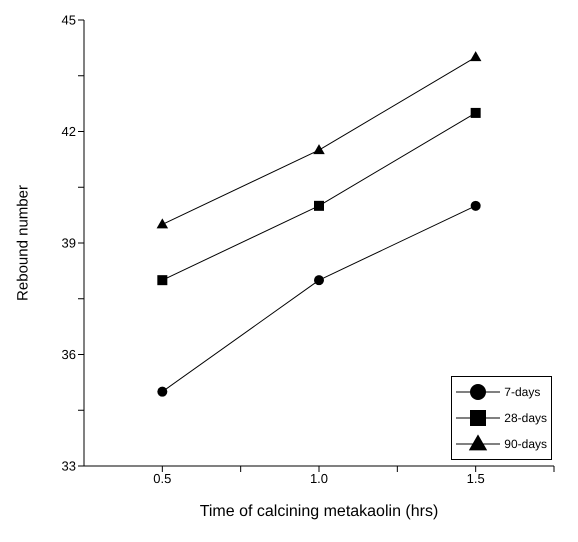 The width and height of the screenshot is (578, 542). Describe the element at coordinates (69, 132) in the screenshot. I see `y-tick-label: 42` at that location.